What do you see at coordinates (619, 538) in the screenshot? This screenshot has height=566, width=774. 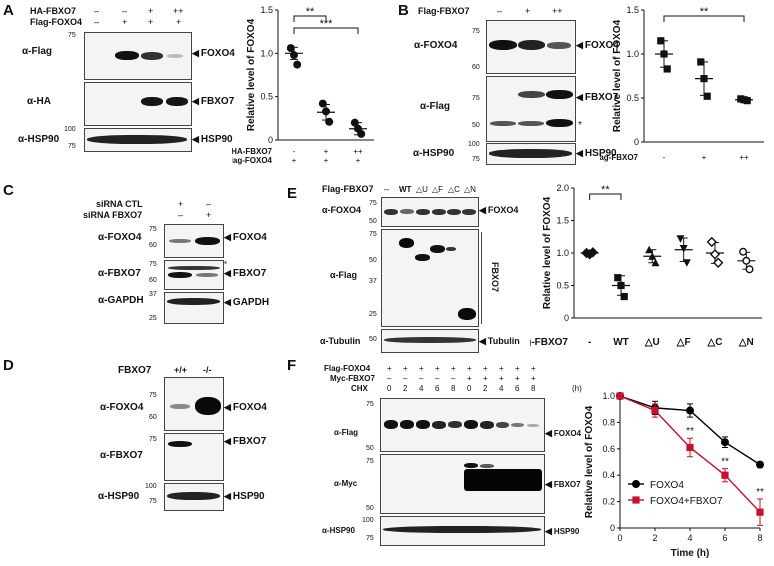 I see `x-tick-label: 0` at bounding box center [619, 538].